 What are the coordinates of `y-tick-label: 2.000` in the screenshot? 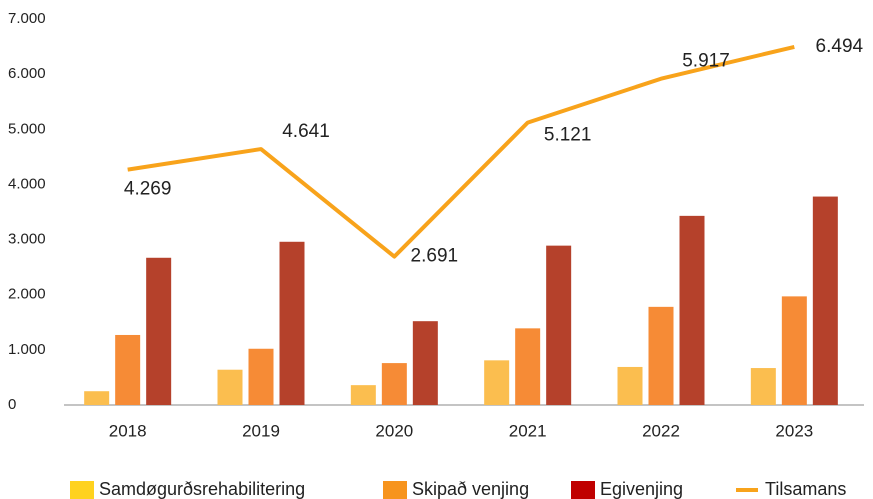 It's located at (27, 294).